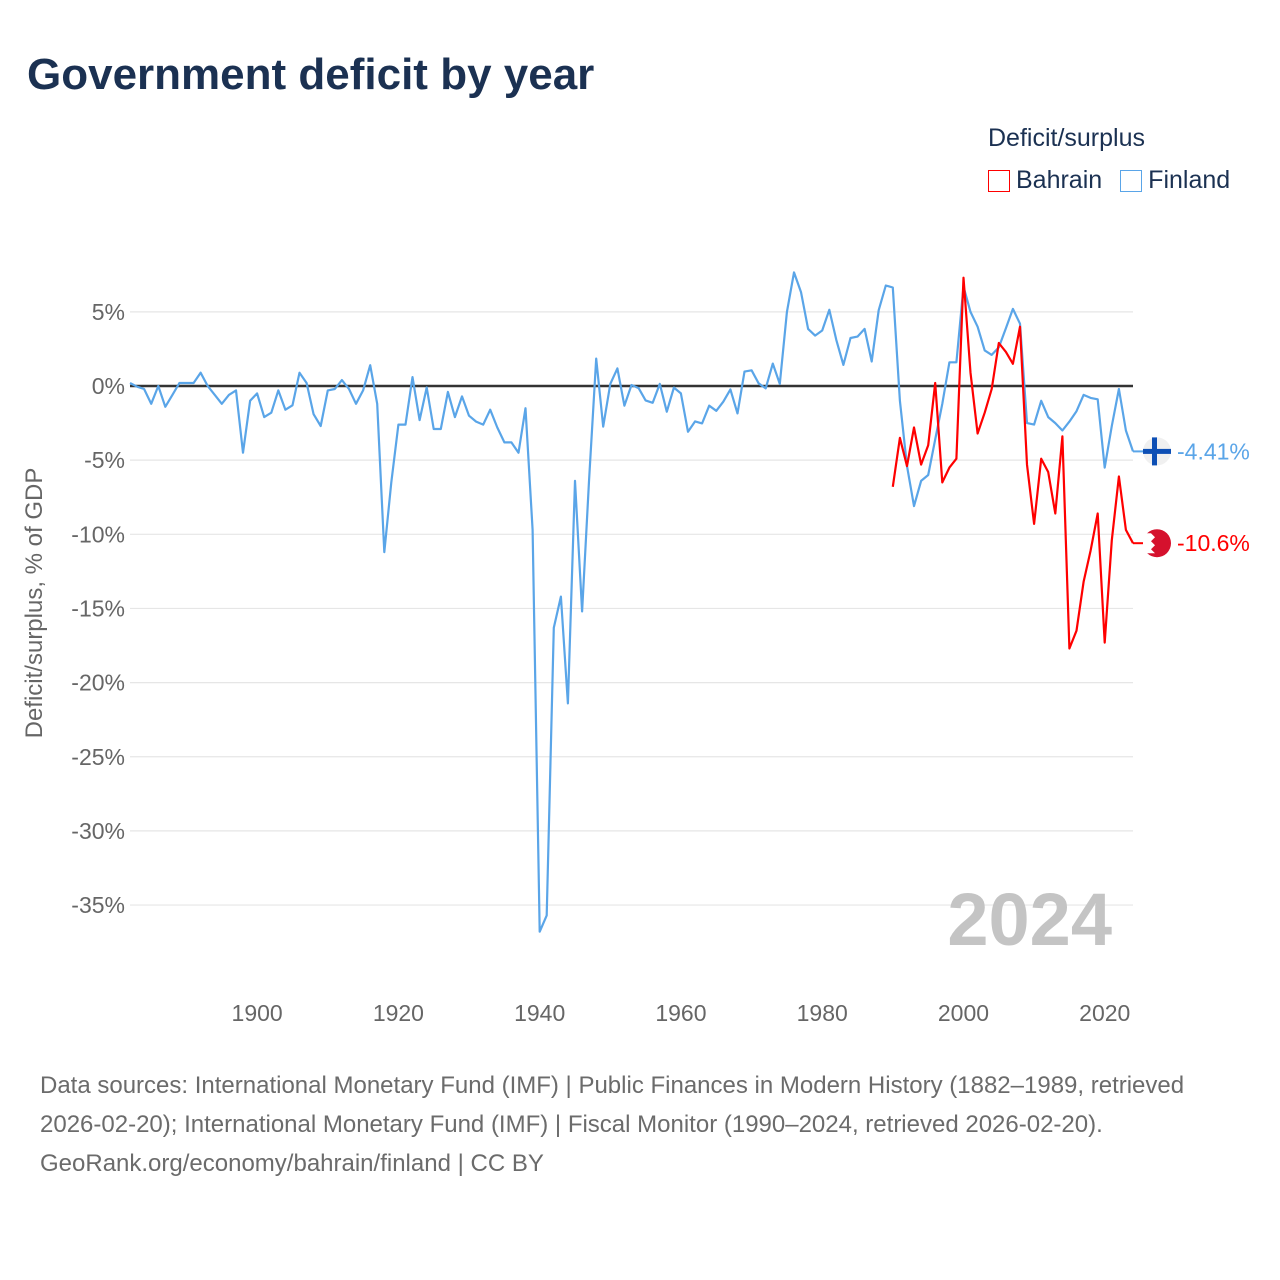  I want to click on x-tick-label: 1920, so click(398, 1013).